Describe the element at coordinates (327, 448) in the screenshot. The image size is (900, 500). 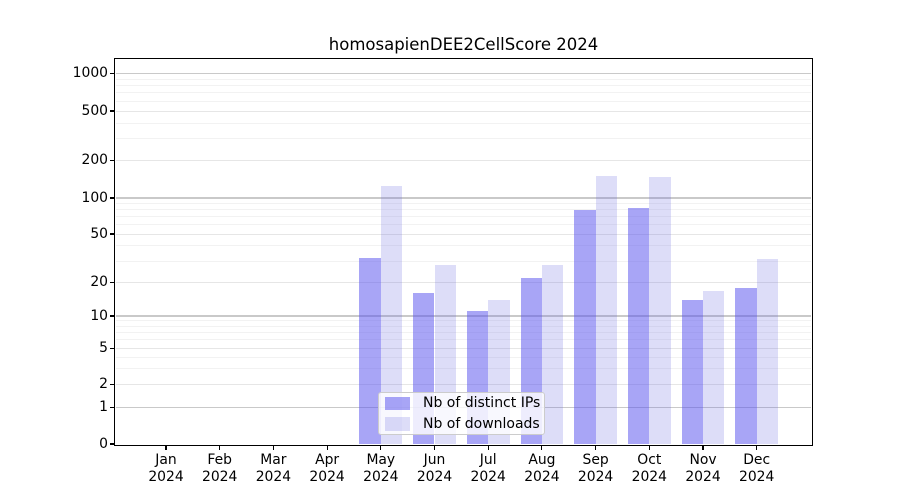
I see `x-tick-apr` at that location.